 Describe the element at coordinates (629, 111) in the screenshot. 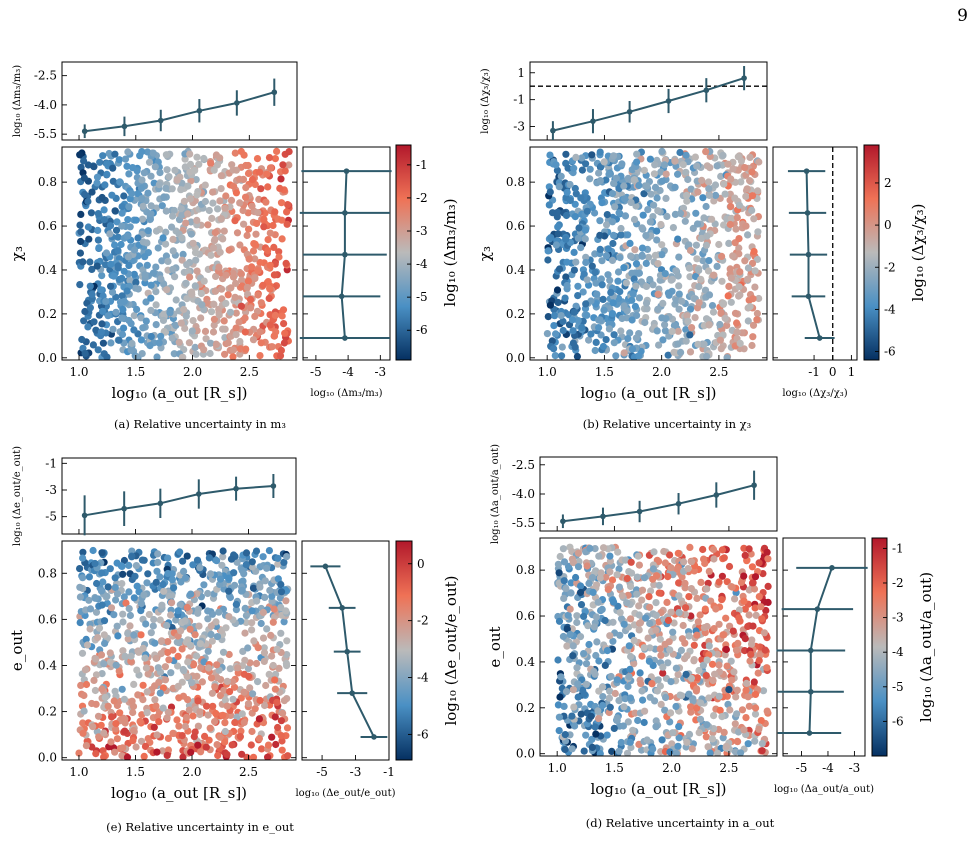

I see `top-profile-point` at that location.